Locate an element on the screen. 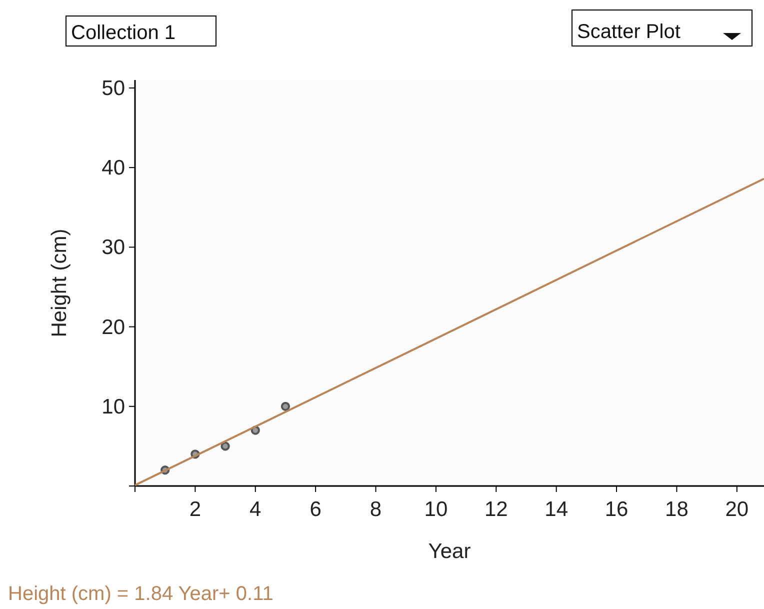 Image resolution: width=764 pixels, height=609 pixels. x-tick-label: 2 is located at coordinates (195, 509).